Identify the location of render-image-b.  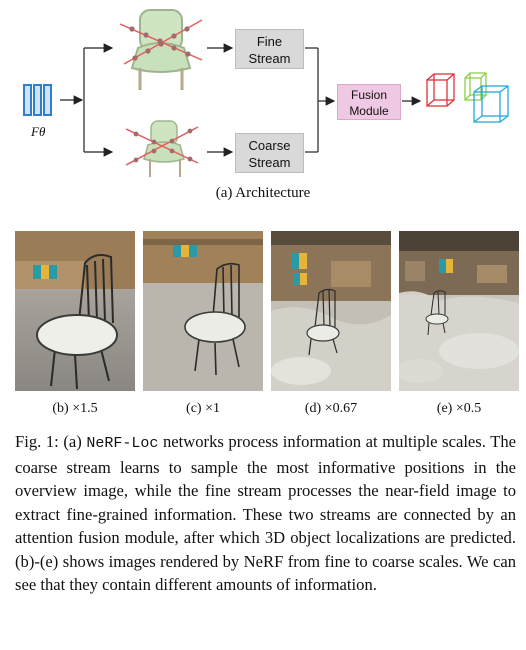
(75, 311).